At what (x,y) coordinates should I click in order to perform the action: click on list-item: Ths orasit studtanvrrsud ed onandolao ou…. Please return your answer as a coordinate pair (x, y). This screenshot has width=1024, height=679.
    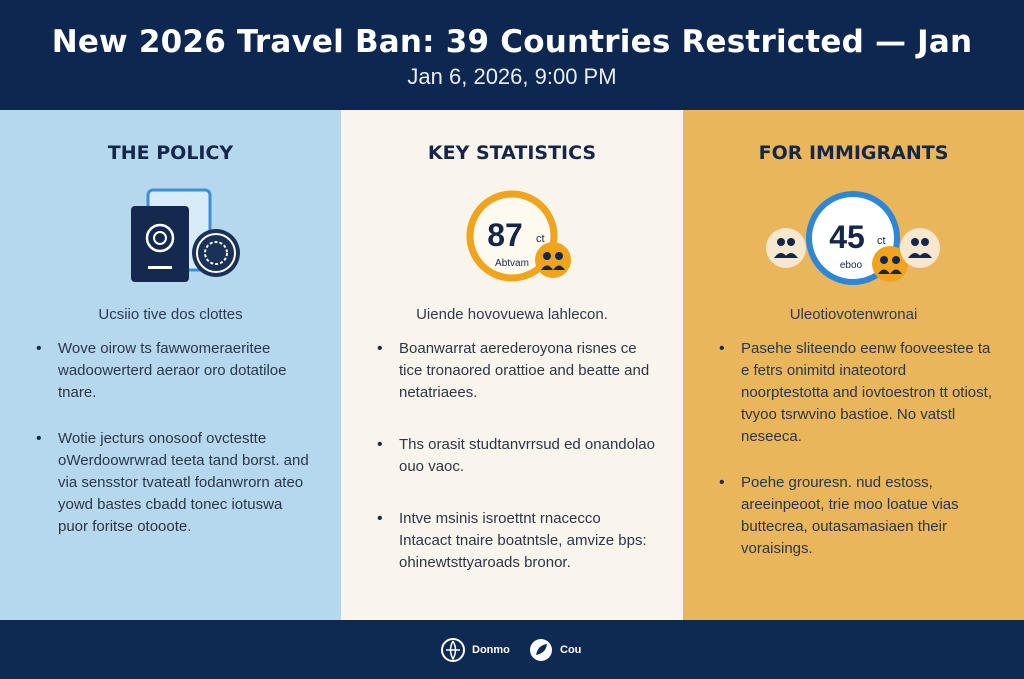
    Looking at the image, I should click on (516, 456).